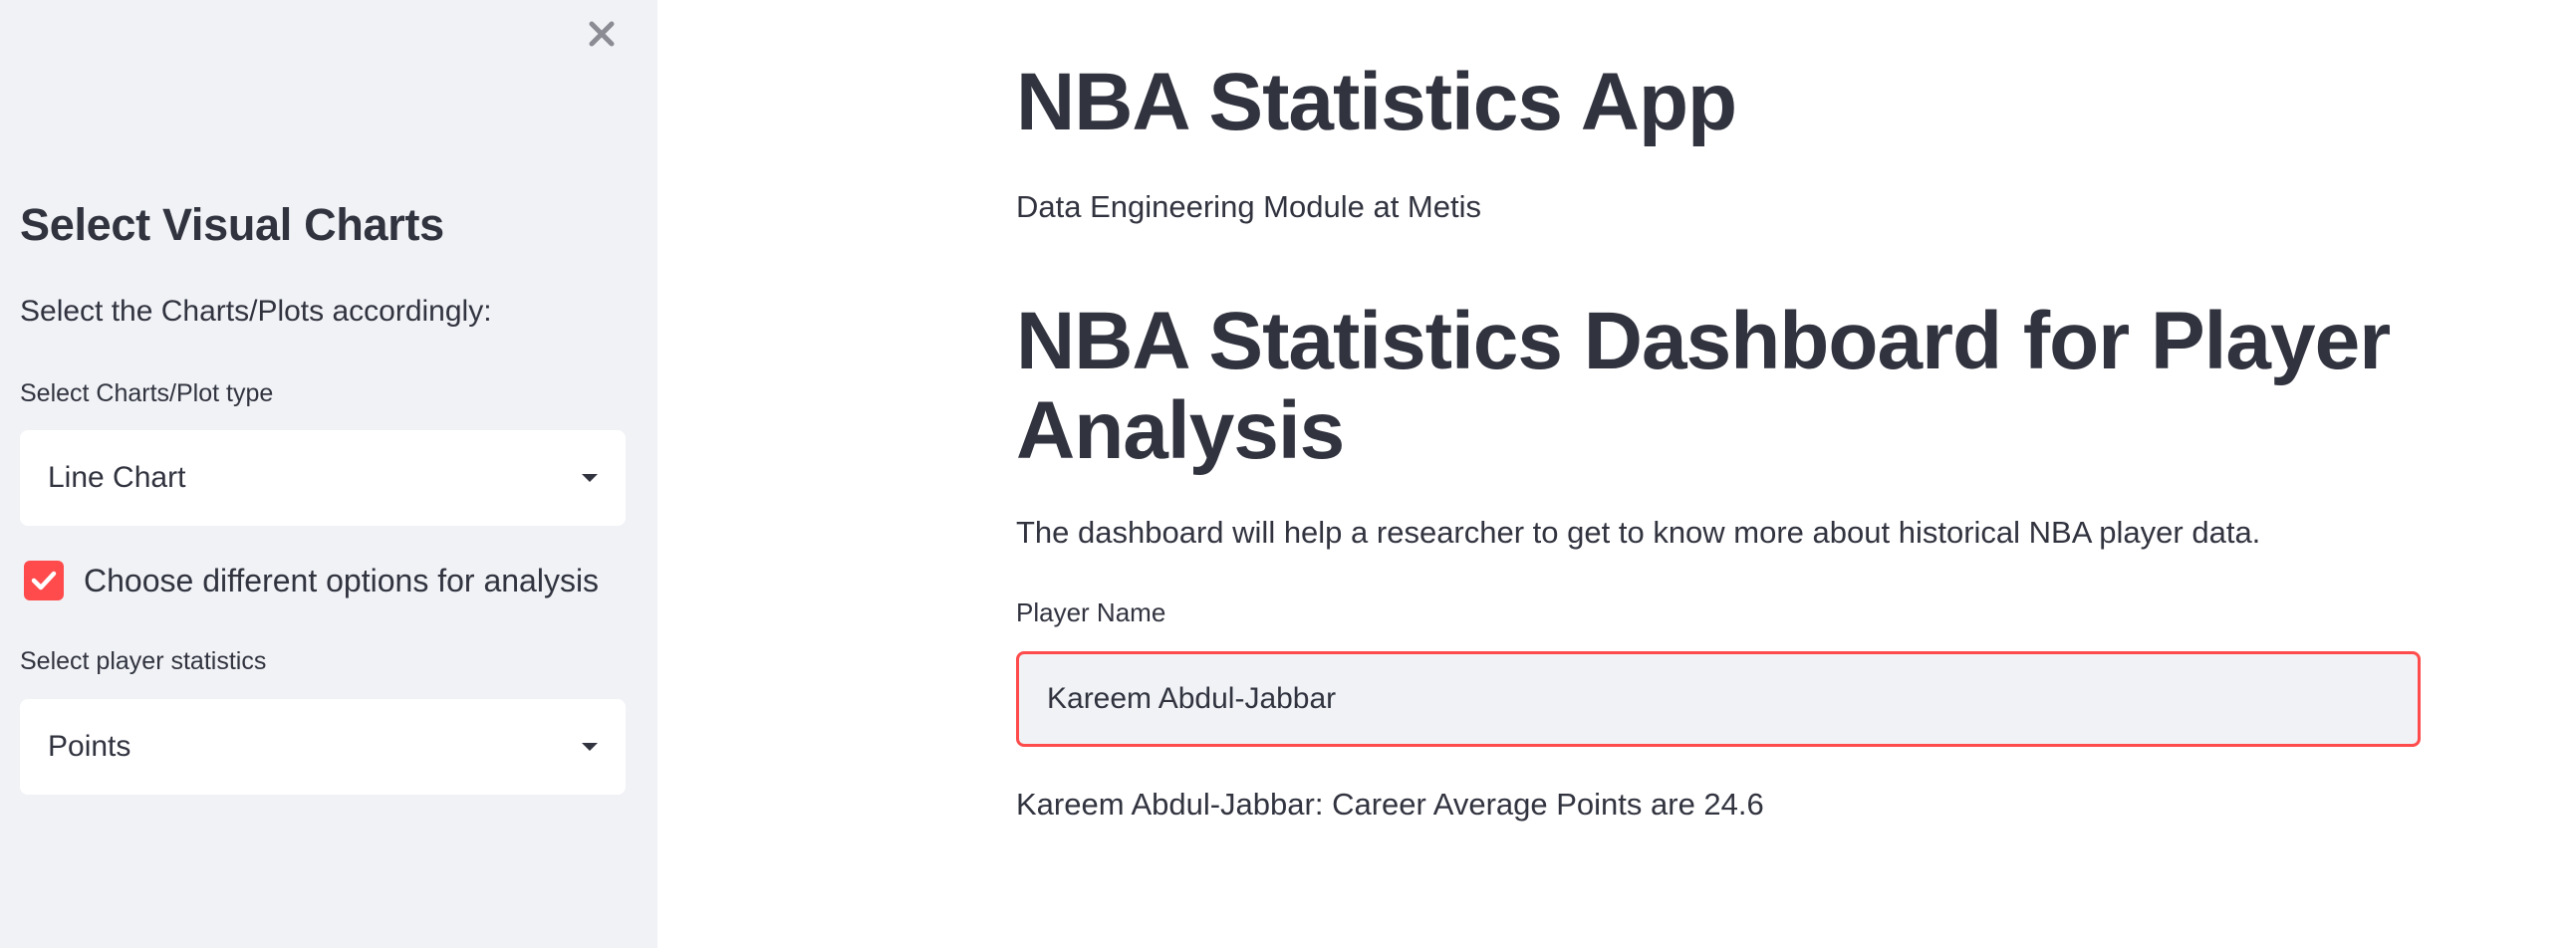 The width and height of the screenshot is (2576, 948). I want to click on close-icon, so click(602, 34).